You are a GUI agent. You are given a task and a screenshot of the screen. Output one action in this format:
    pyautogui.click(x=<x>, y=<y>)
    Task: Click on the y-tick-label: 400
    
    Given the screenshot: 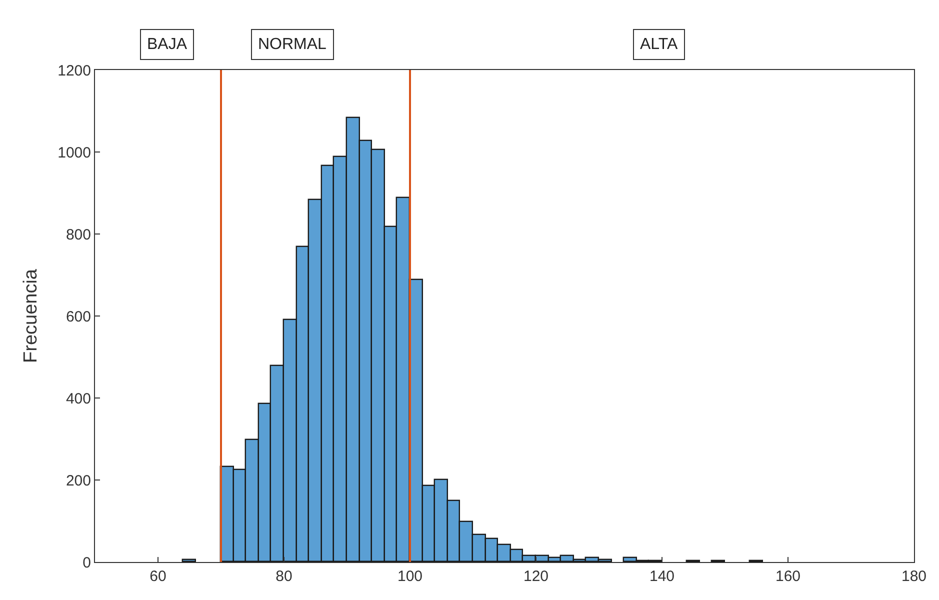 What is the action you would take?
    pyautogui.click(x=78, y=399)
    